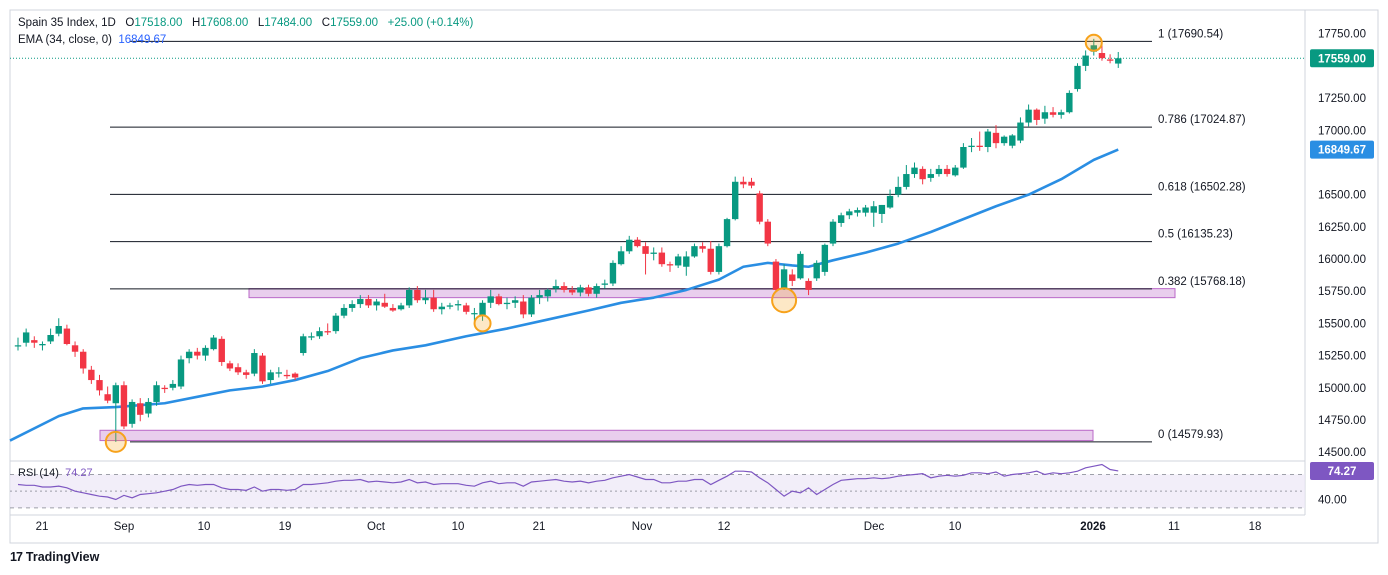 This screenshot has height=575, width=1388. Describe the element at coordinates (224, 23) in the screenshot. I see `high-value: 17608.00` at that location.